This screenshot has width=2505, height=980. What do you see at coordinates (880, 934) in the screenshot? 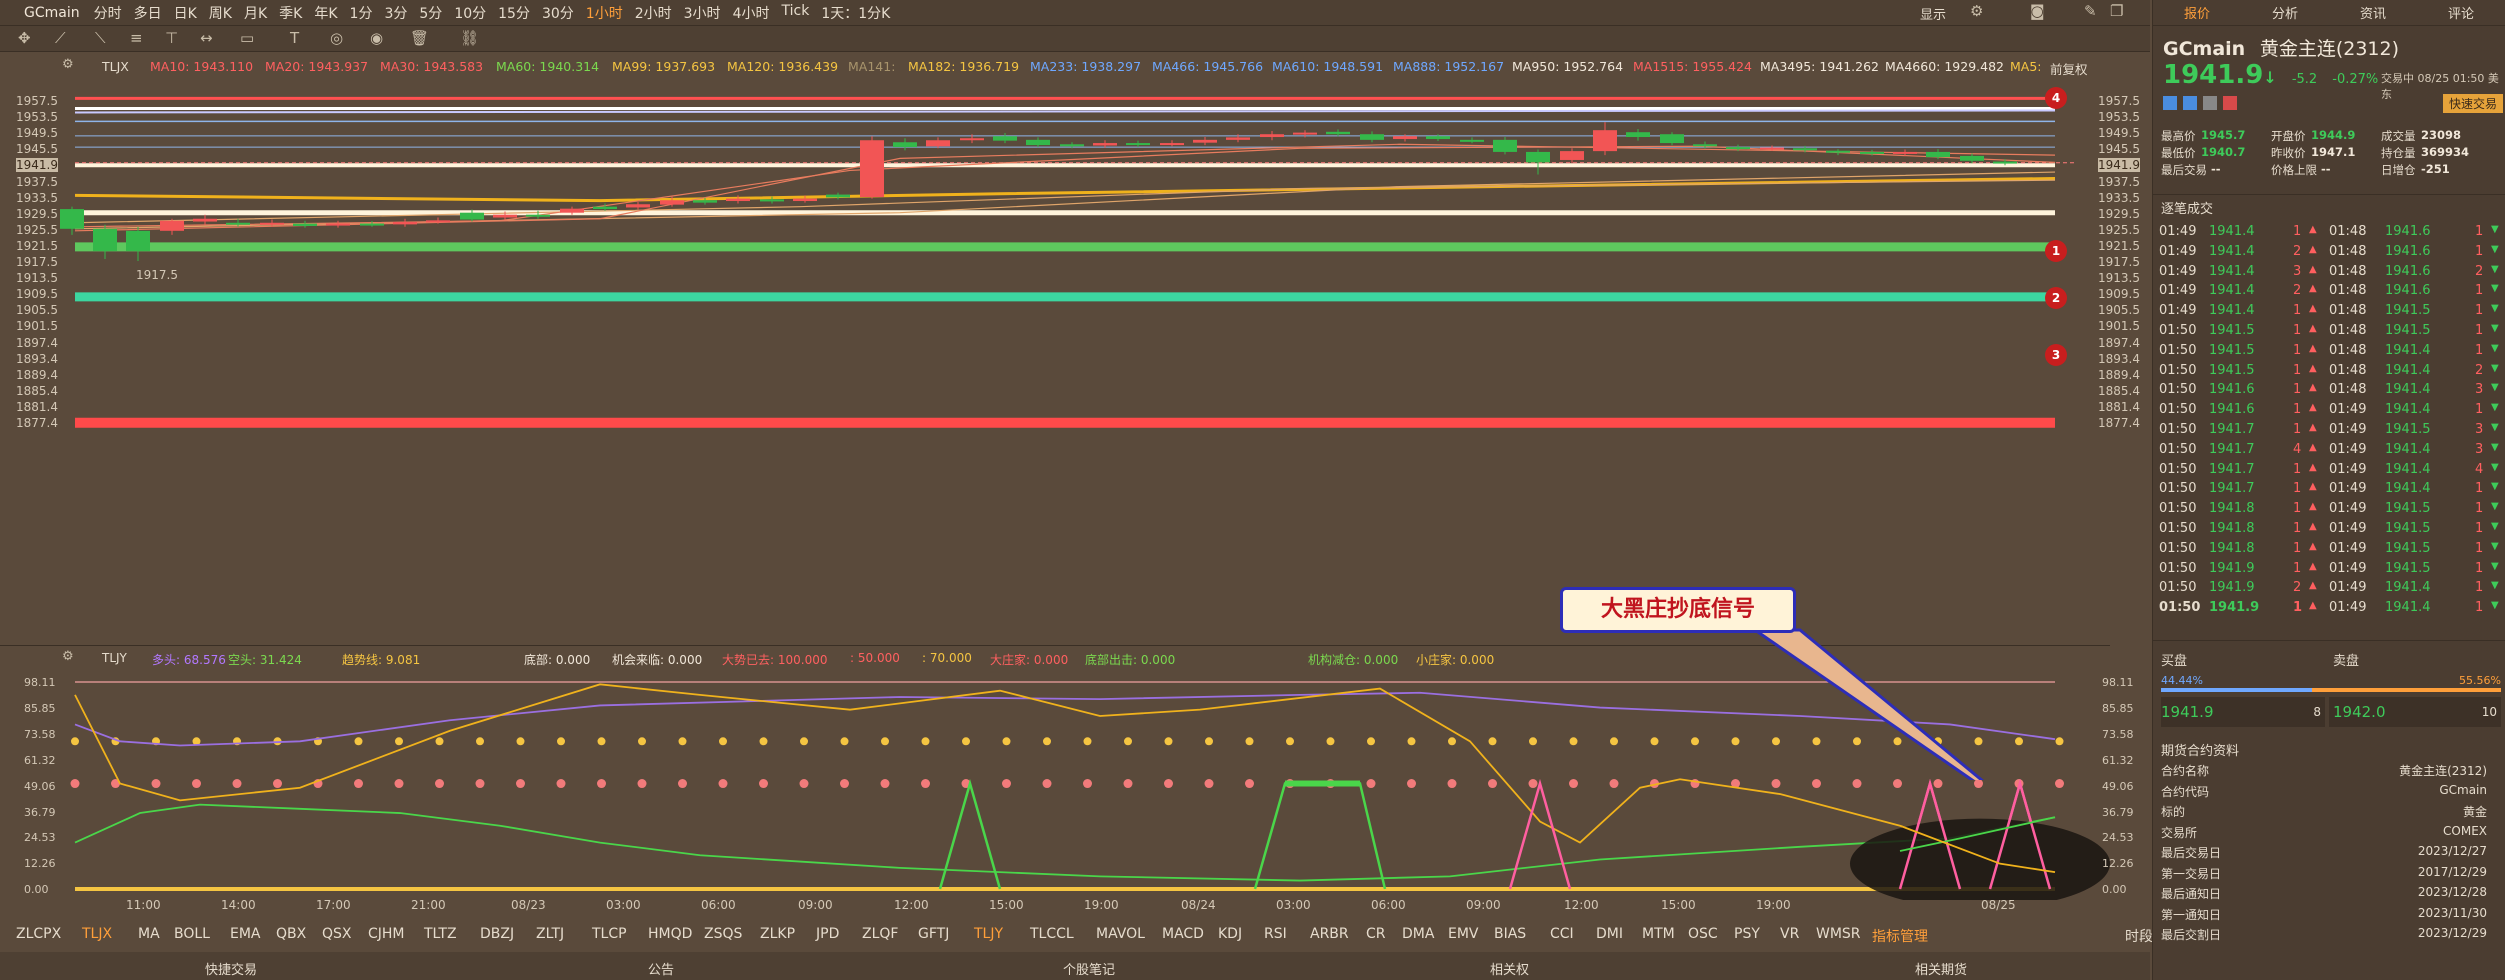
I see `indicator-tab-16: ZLQF` at bounding box center [880, 934].